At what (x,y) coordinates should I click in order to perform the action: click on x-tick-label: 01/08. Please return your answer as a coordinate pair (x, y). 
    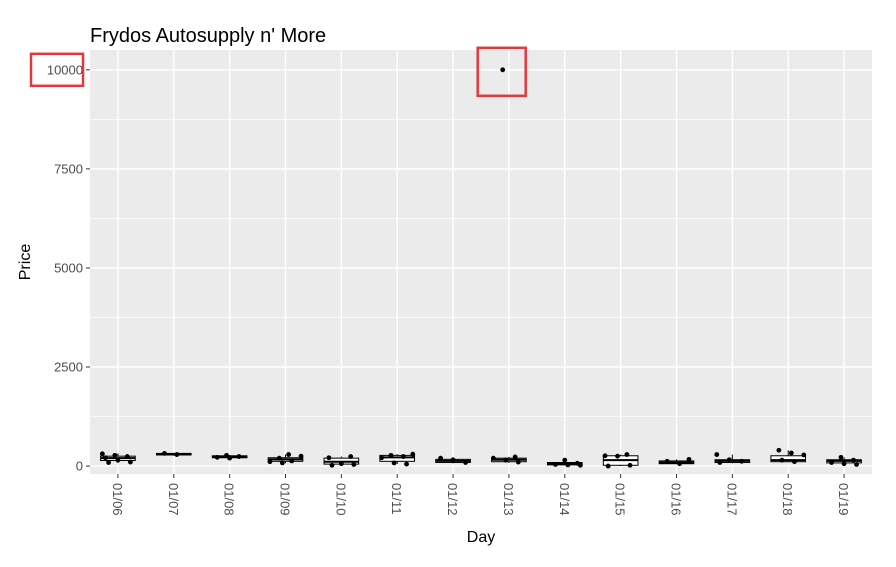
    Looking at the image, I should click on (229, 499).